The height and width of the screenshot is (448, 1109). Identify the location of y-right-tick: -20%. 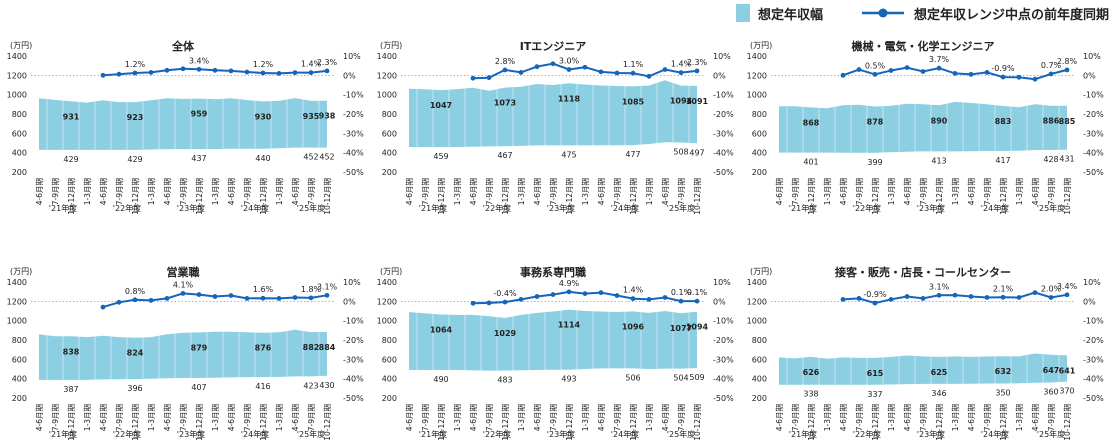
(353, 340).